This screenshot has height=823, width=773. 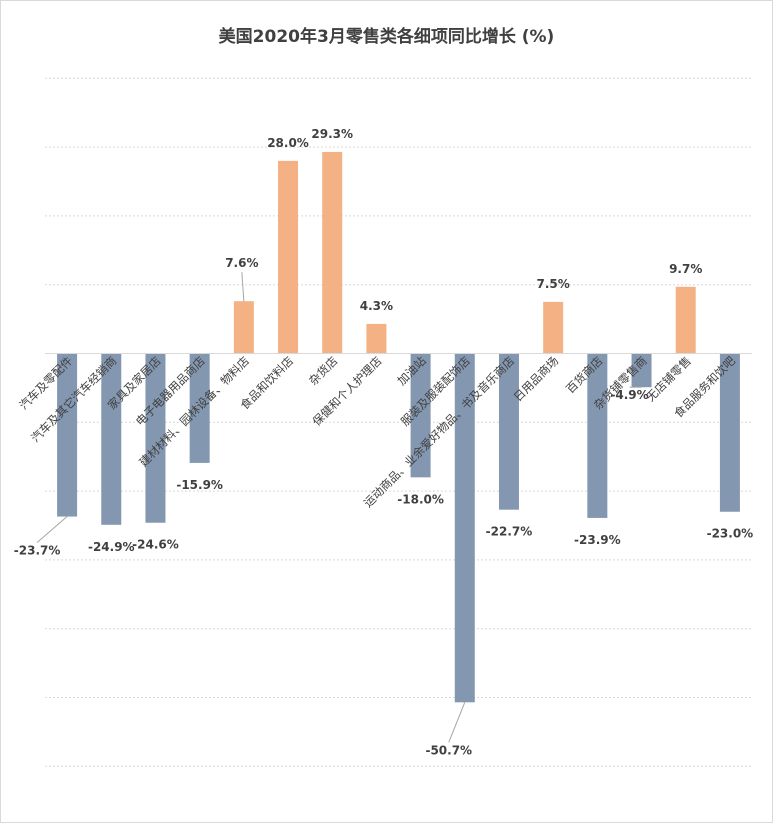 I want to click on data-label: 28.0%, so click(x=288, y=143).